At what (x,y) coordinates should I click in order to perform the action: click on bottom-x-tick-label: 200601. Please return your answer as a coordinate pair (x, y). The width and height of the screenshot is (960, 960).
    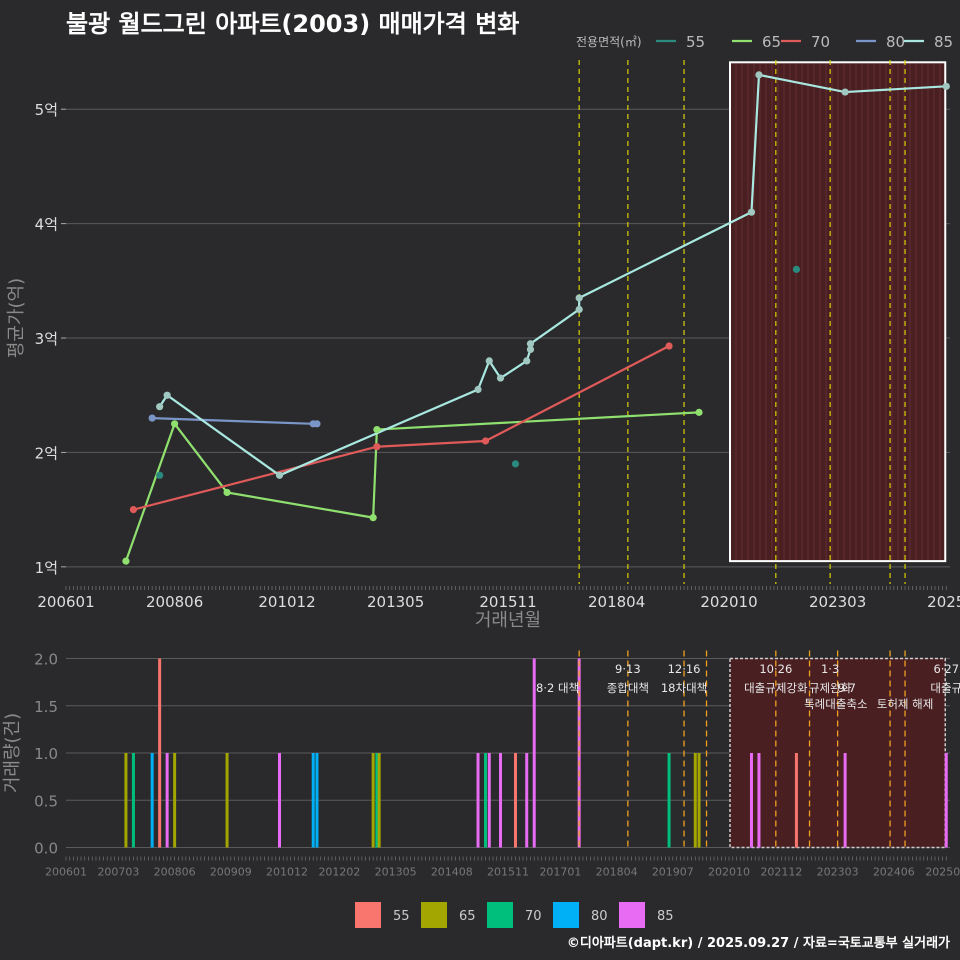
    Looking at the image, I should click on (66, 872).